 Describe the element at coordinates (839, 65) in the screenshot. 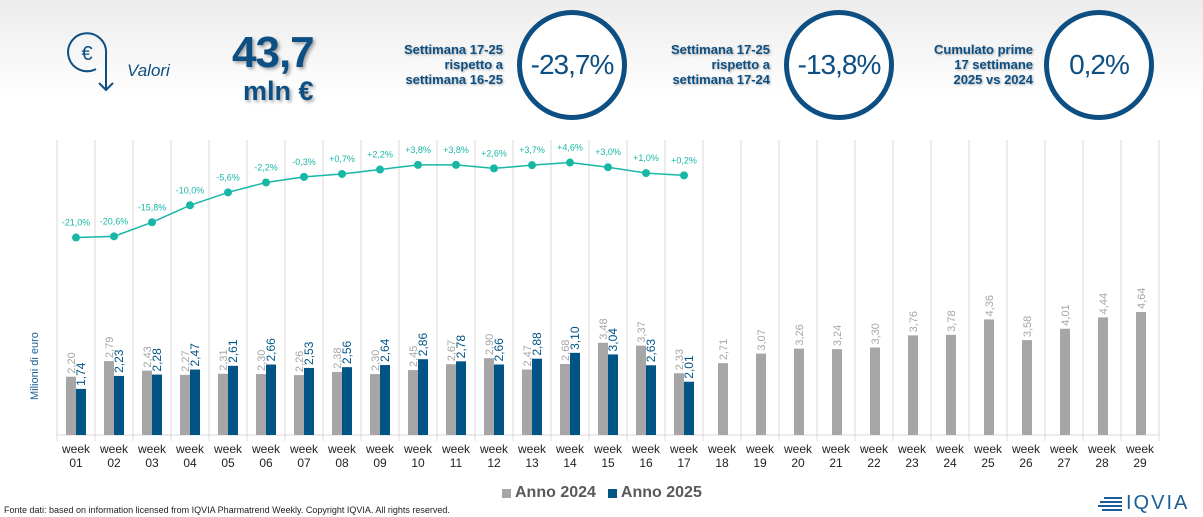

I see `kpi-yoy-circle: -13,8%` at that location.